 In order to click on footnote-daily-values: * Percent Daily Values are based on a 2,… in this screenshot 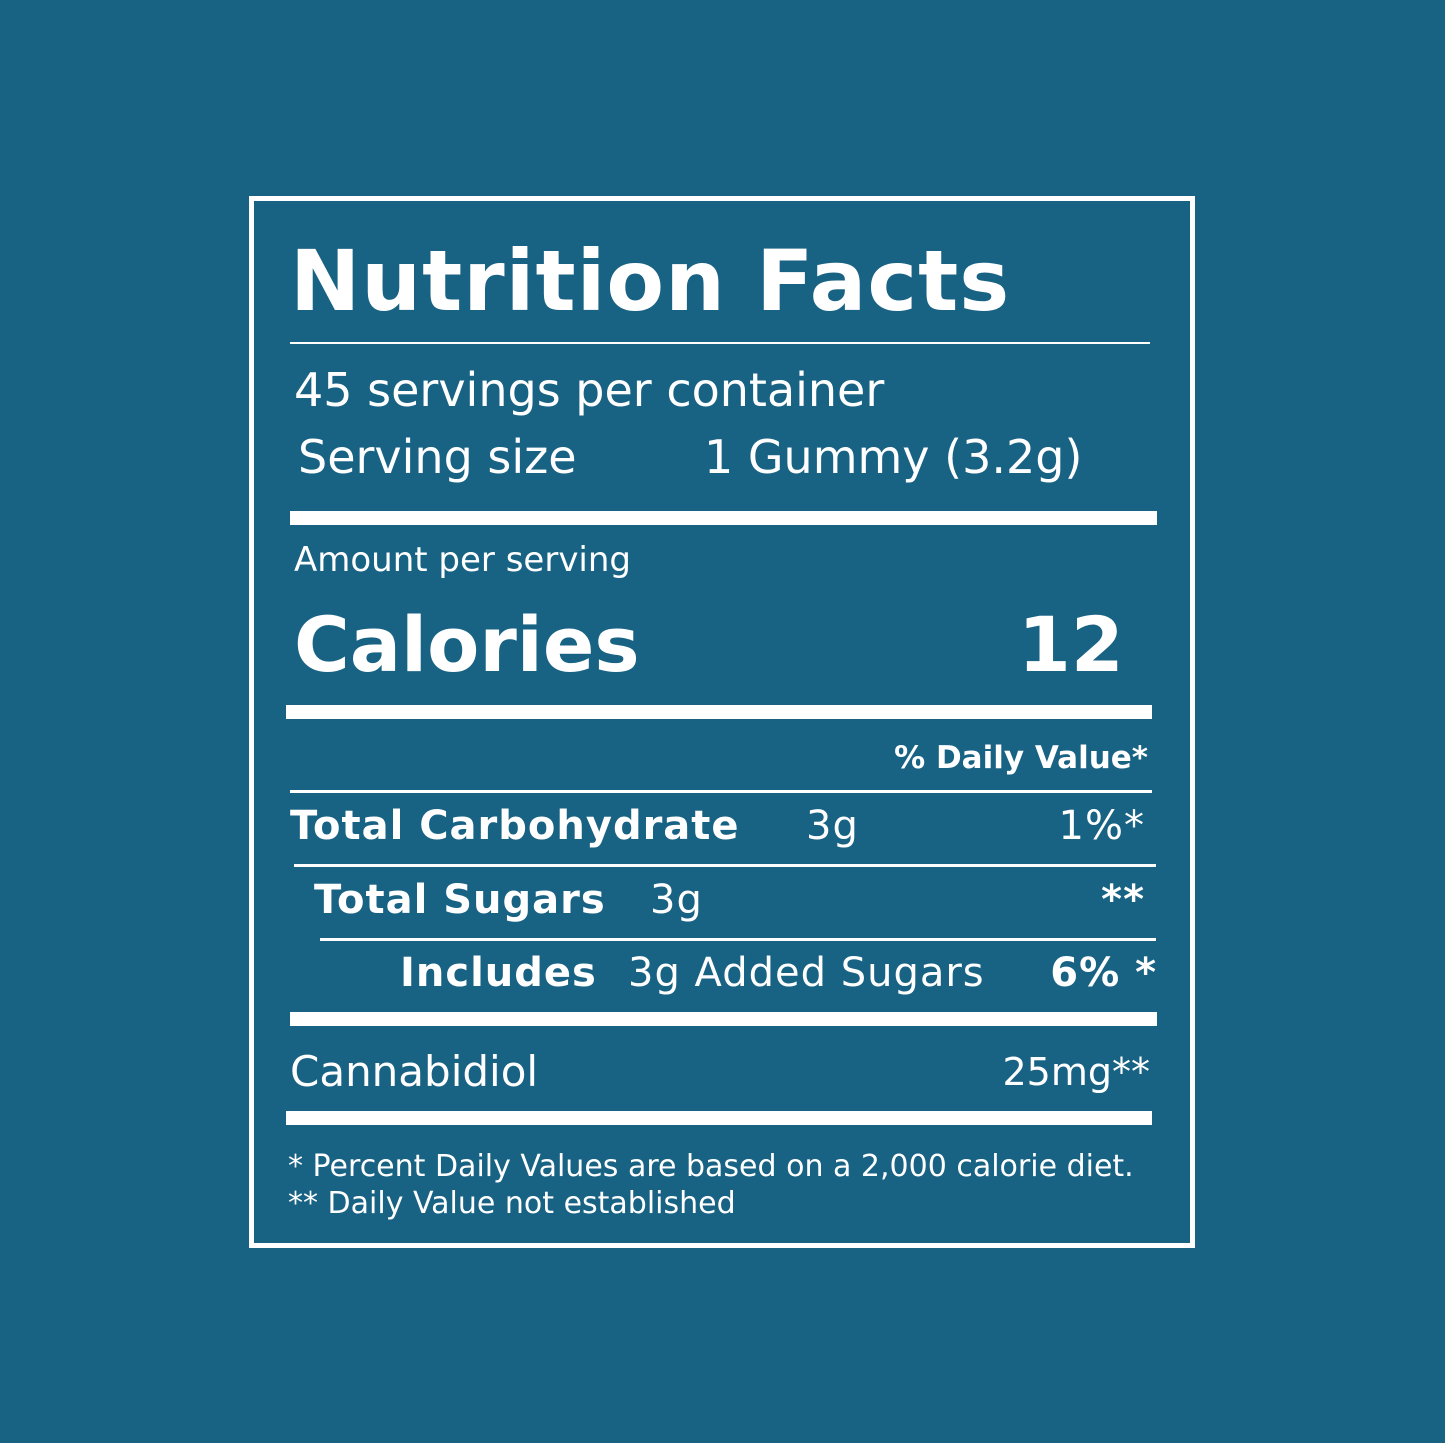, I will do `click(711, 1166)`.